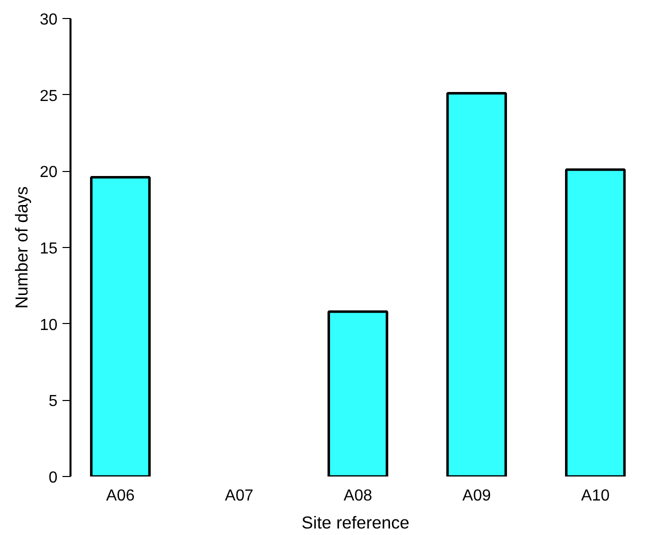  What do you see at coordinates (358, 496) in the screenshot?
I see `x-tick-label: A08` at bounding box center [358, 496].